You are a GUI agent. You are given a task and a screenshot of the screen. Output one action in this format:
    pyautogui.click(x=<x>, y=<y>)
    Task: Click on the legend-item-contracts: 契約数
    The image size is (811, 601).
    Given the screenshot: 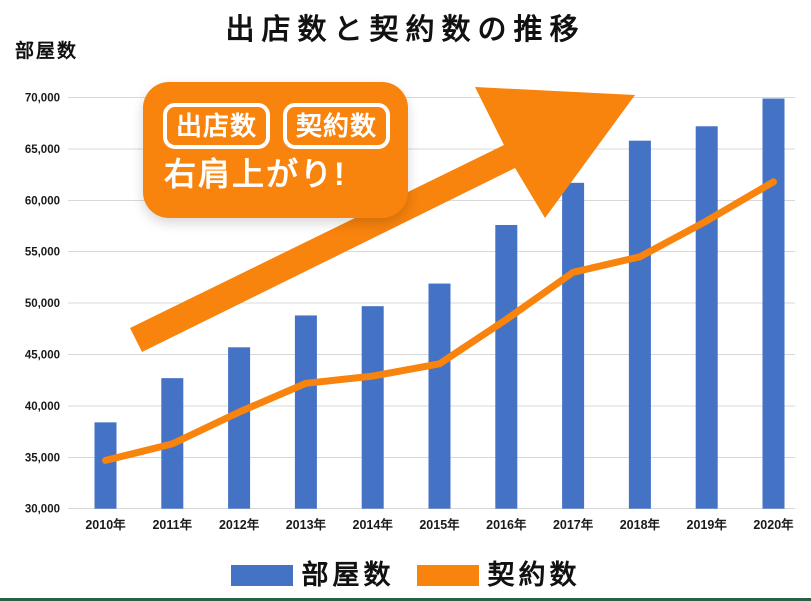 What is the action you would take?
    pyautogui.click(x=498, y=574)
    